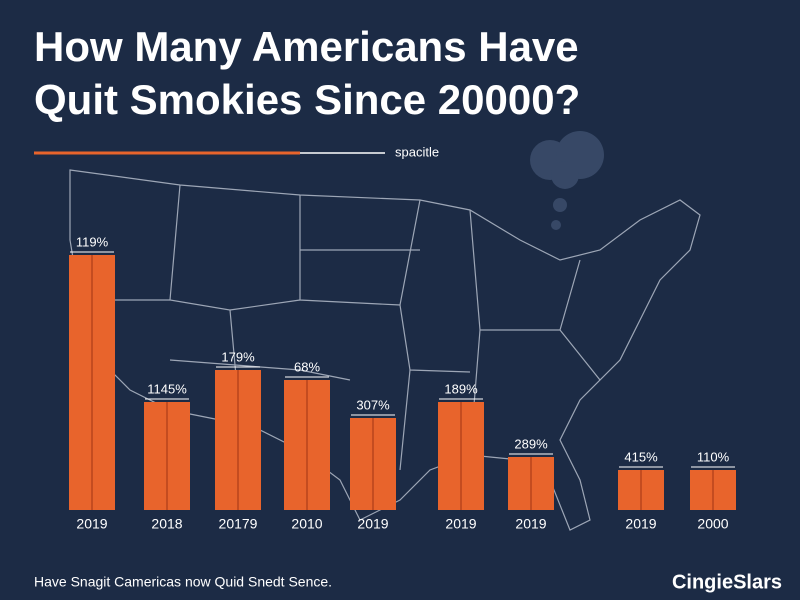 The width and height of the screenshot is (800, 600). I want to click on chart-title: Quit Smokies Since 20000?, so click(307, 99).